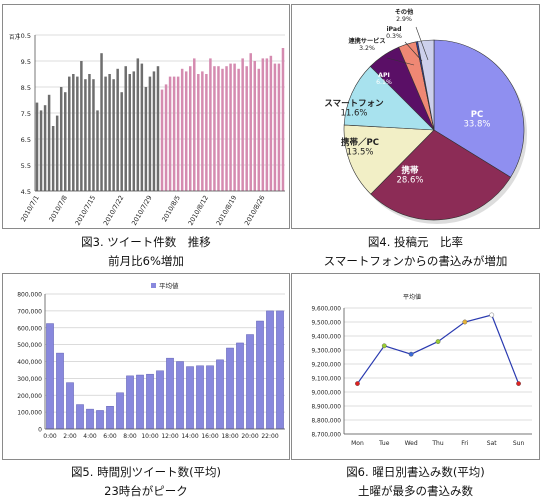 The width and height of the screenshot is (542, 504). Describe the element at coordinates (359, 153) in the screenshot. I see `slice-value: 13.5%` at that location.